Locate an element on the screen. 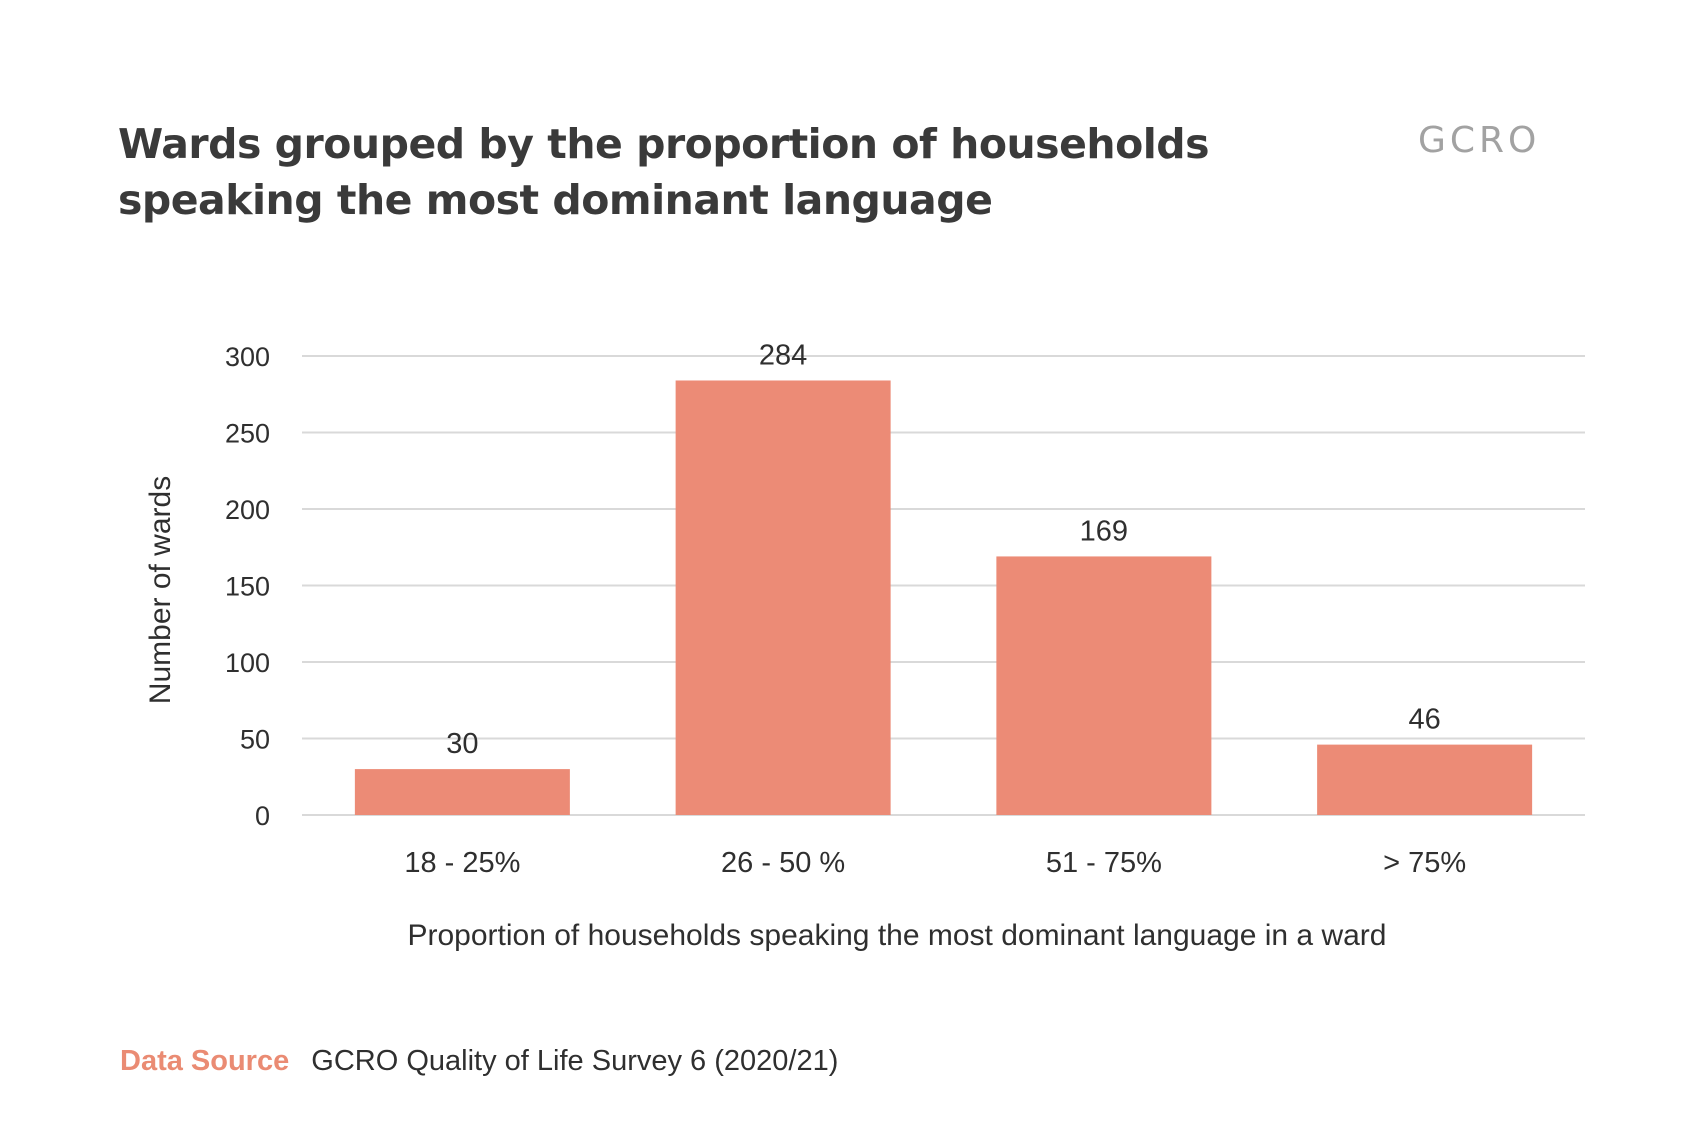 The width and height of the screenshot is (1700, 1140). y-axis-title: Number of wards is located at coordinates (160, 590).